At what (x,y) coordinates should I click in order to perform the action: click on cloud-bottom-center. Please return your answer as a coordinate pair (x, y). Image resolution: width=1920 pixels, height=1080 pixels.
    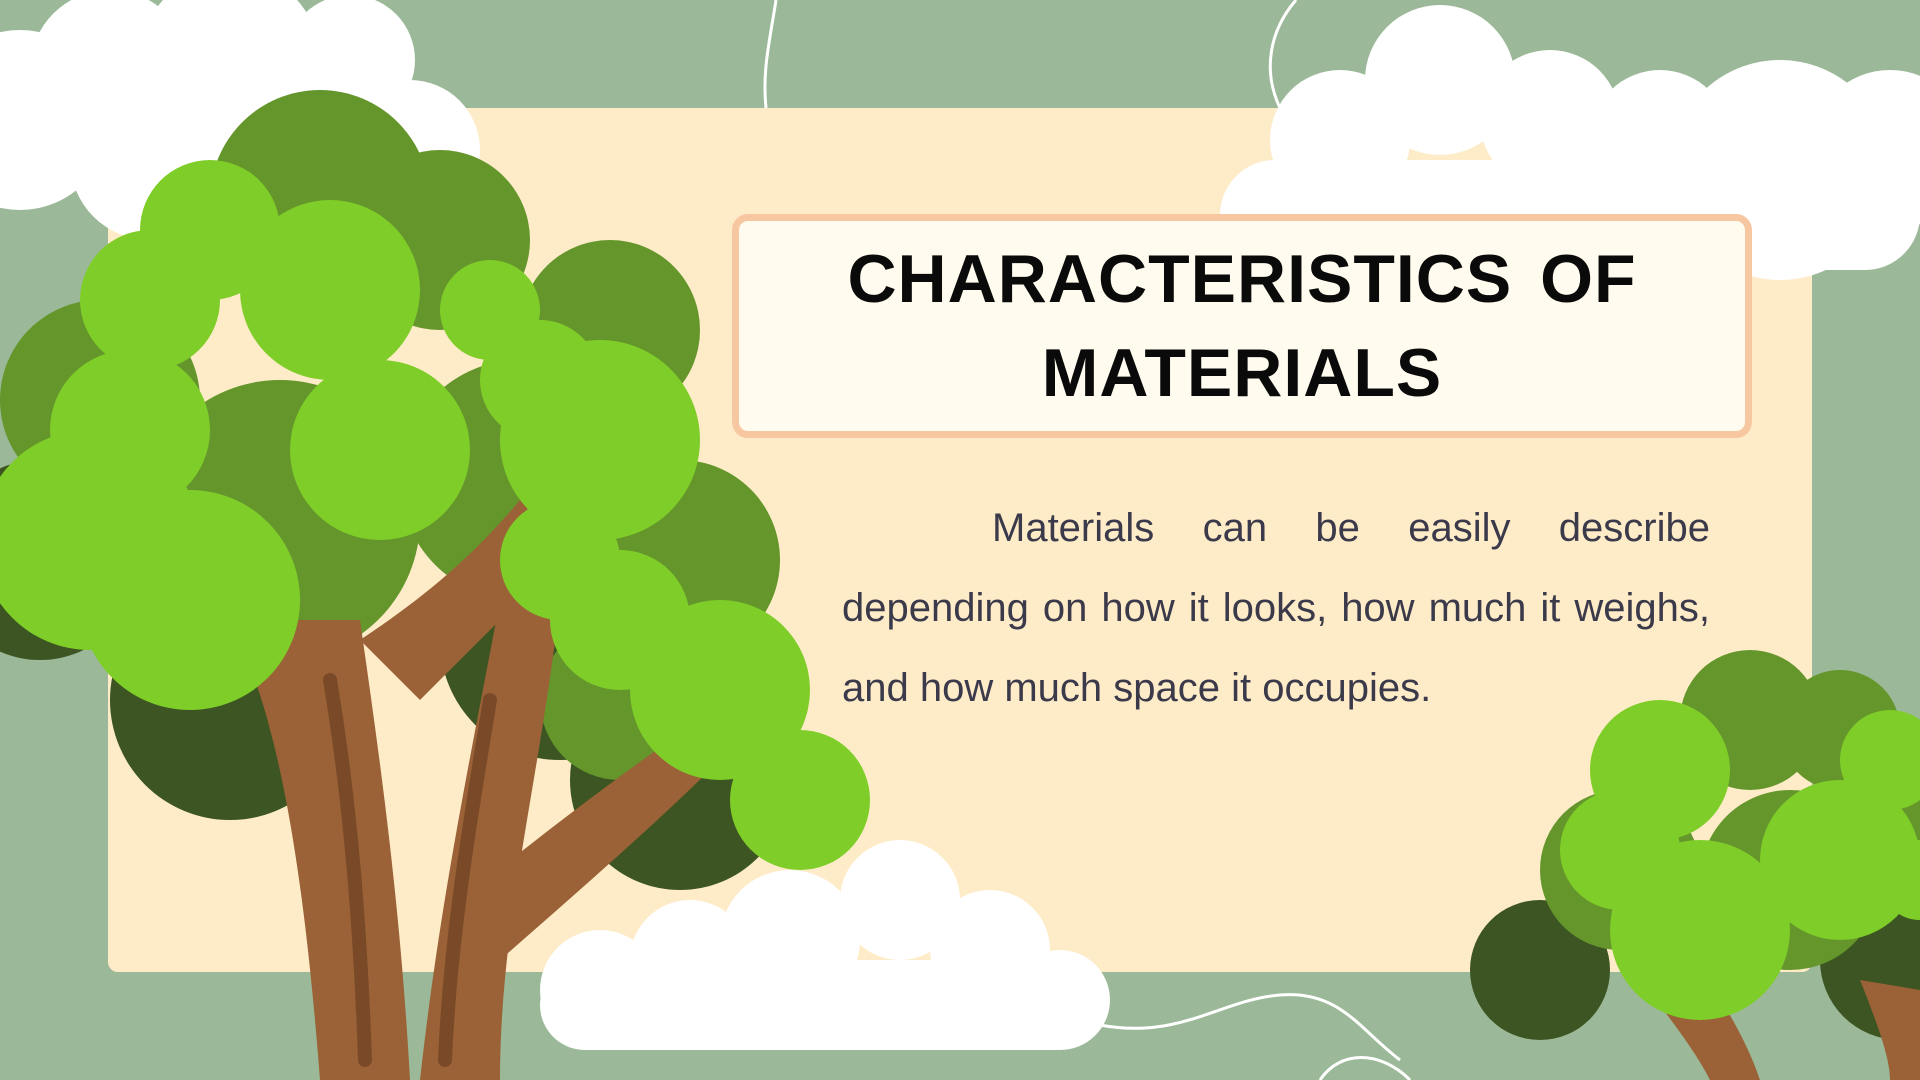
    Looking at the image, I should click on (825, 945).